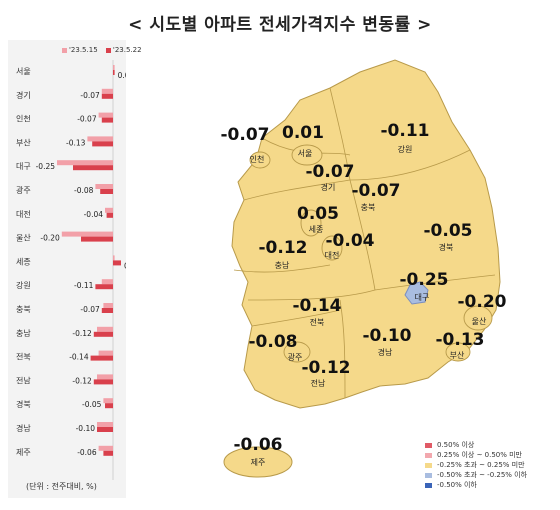 Image resolution: width=560 pixels, height=510 pixels. I want to click on bar-category-label: 충북, so click(23, 309).